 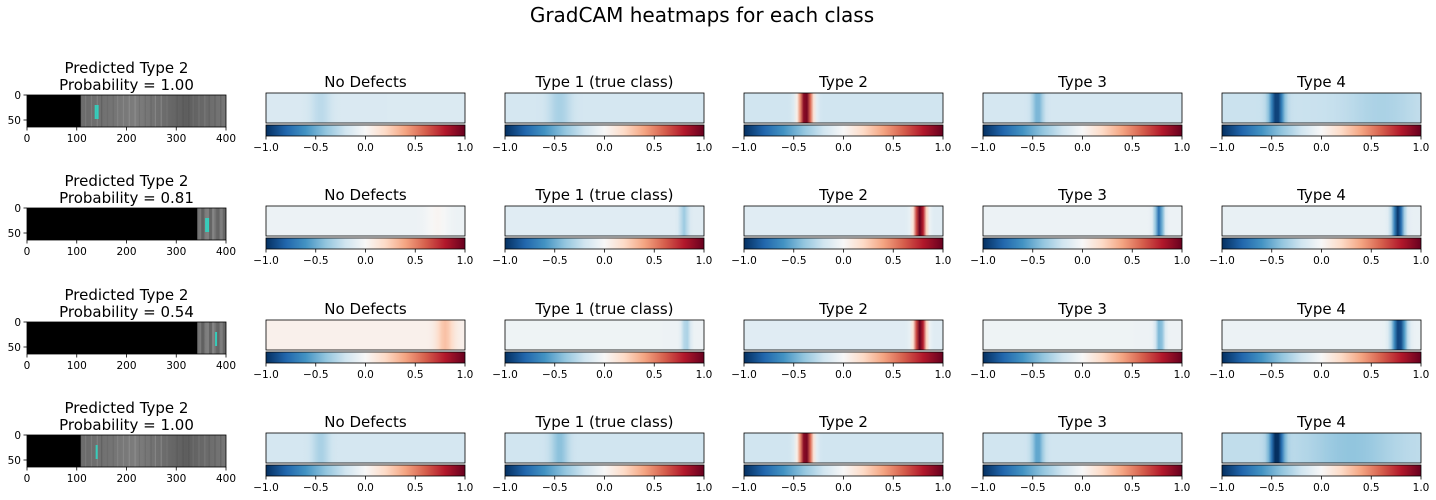 I want to click on y-tick-label: 0, so click(x=17, y=323).